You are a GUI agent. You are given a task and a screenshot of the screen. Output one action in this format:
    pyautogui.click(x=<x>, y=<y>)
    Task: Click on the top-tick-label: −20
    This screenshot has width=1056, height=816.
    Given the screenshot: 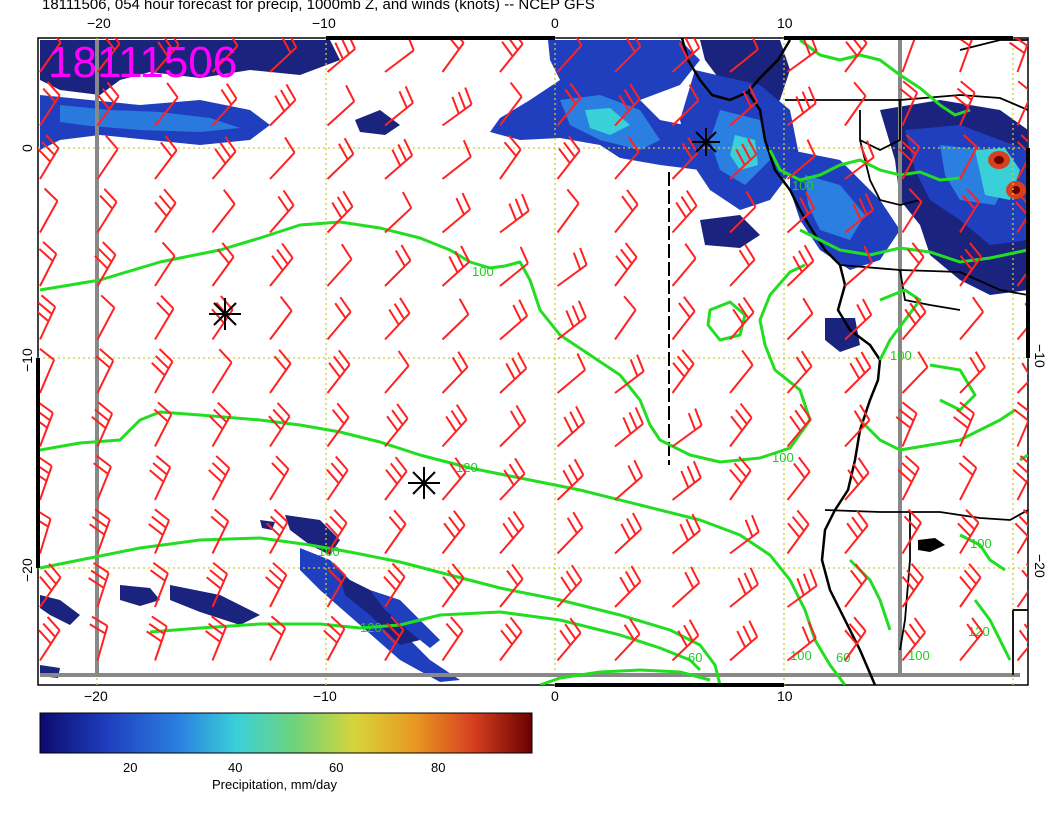 What is the action you would take?
    pyautogui.click(x=99, y=23)
    